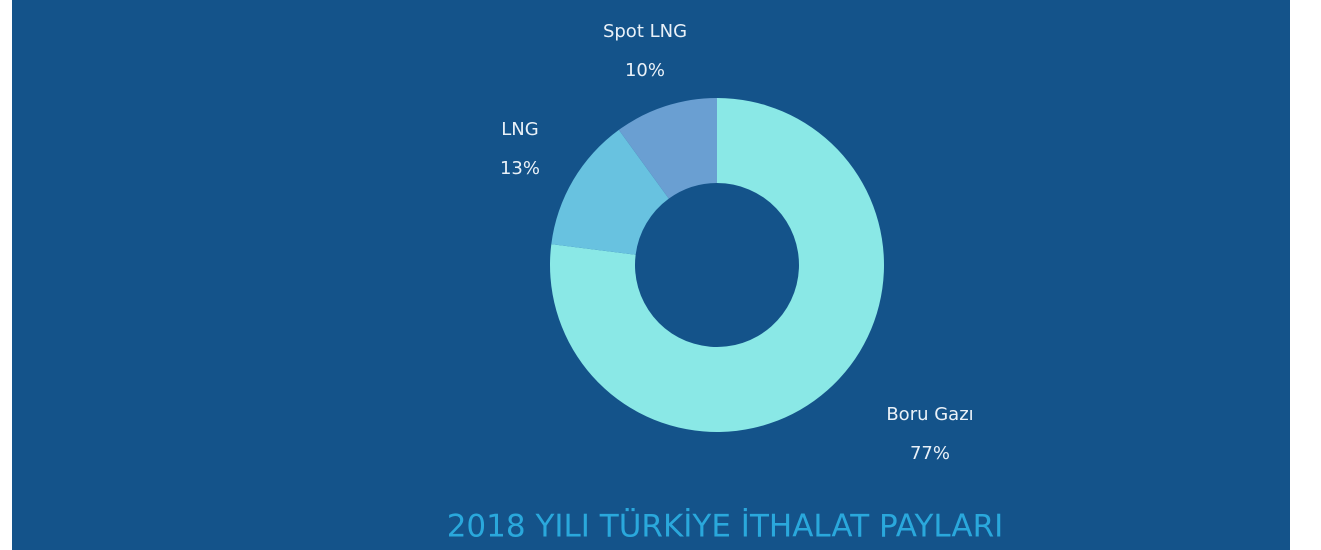 The image size is (1321, 550). What do you see at coordinates (520, 168) in the screenshot?
I see `slice-value-label: 13%` at bounding box center [520, 168].